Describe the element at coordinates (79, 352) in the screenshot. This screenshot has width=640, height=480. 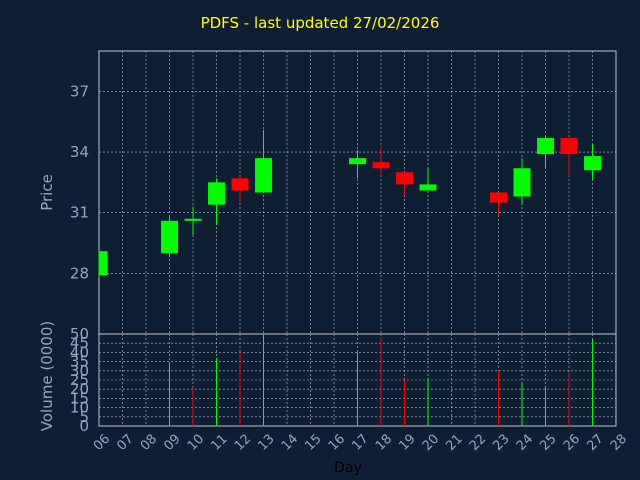
I see `volume-tick-label: 40` at that location.